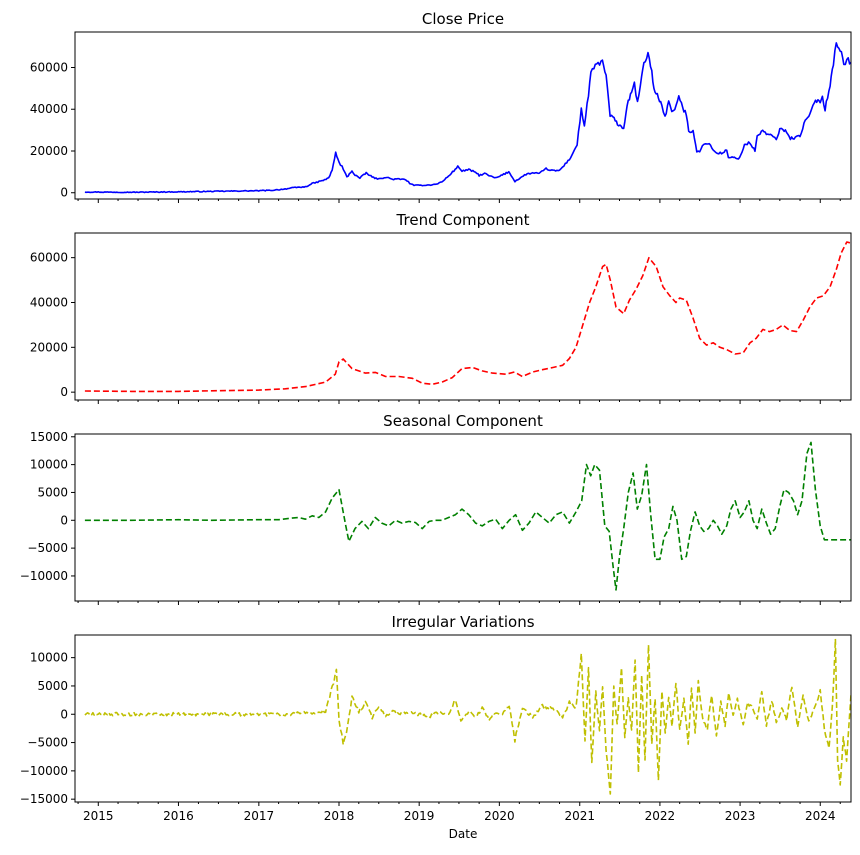  What do you see at coordinates (98, 816) in the screenshot?
I see `x-tick-label: 2015` at bounding box center [98, 816].